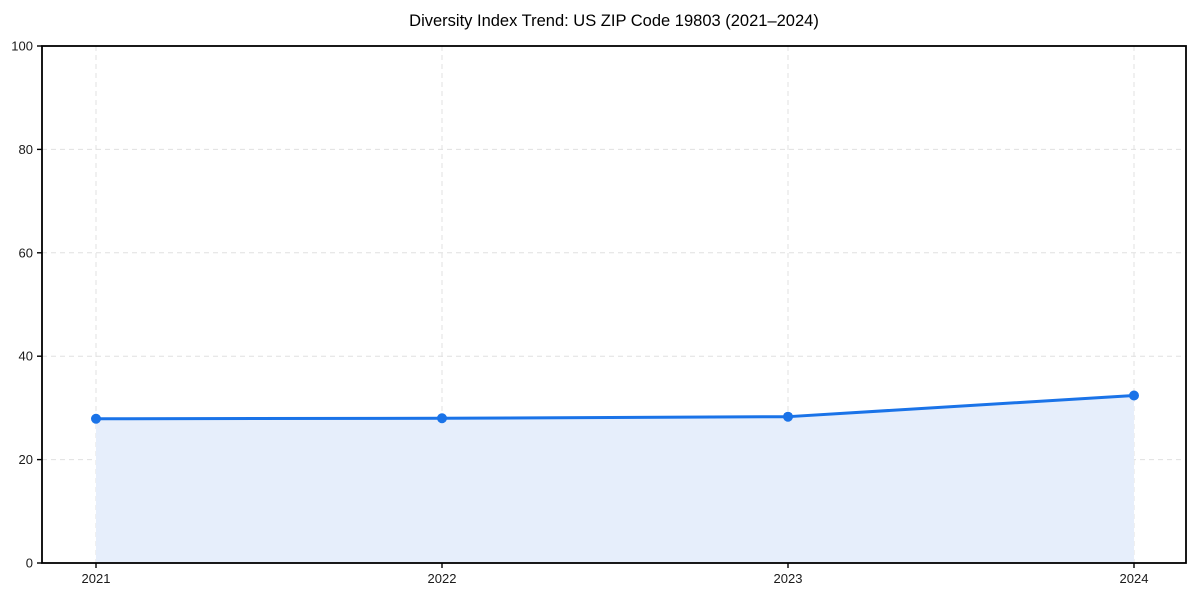  I want to click on y-tick-label: 20, so click(26, 459).